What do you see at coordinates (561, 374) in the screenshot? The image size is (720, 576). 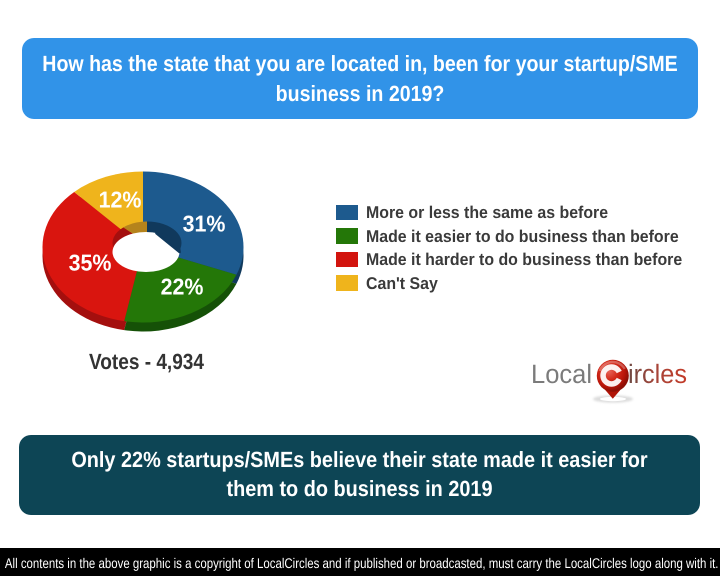 I see `svg-text: Local` at bounding box center [561, 374].